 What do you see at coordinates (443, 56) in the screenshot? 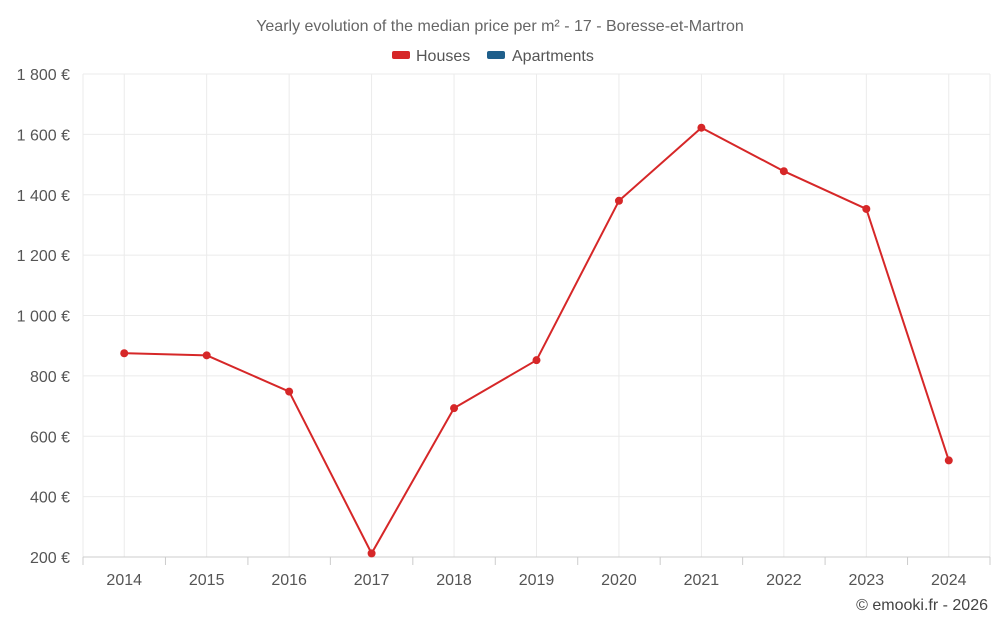
I see `legend-label-houses: Houses` at bounding box center [443, 56].